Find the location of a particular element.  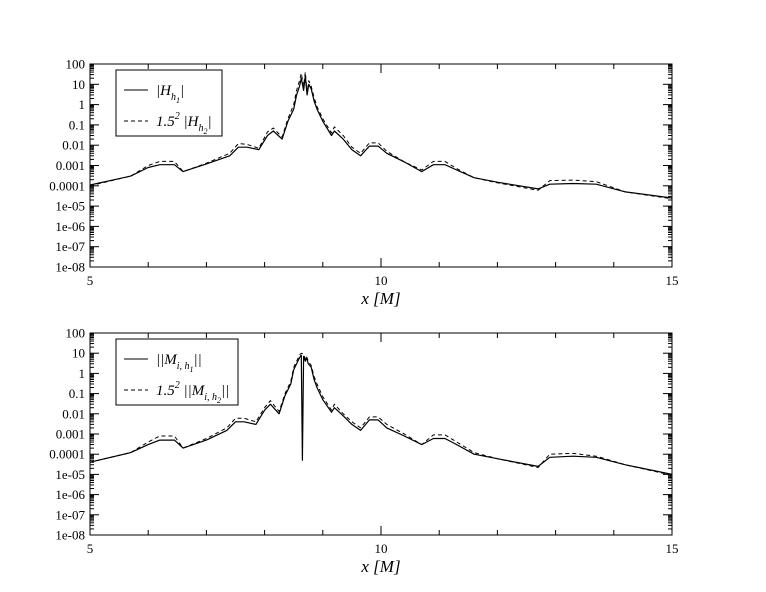

legend-entry-text: ||Mi, h1|| is located at coordinates (179, 363).